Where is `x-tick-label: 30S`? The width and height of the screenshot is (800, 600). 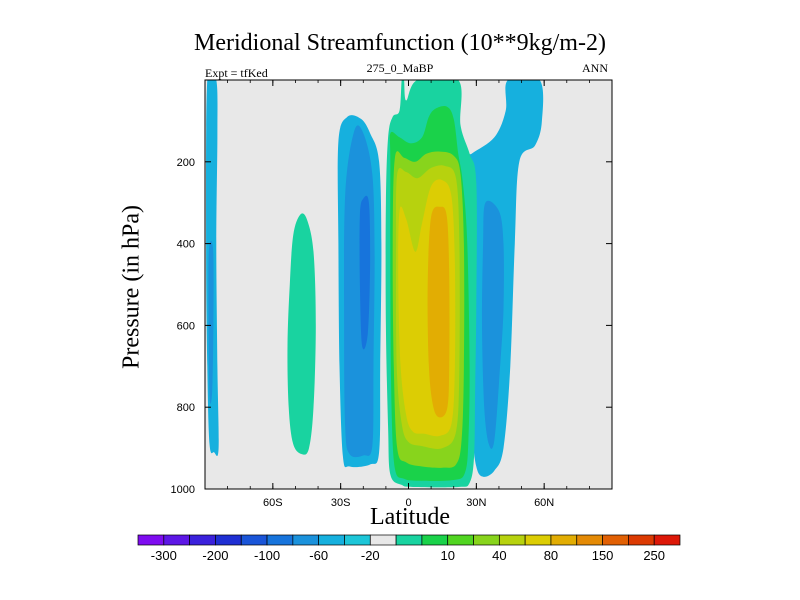
x-tick-label: 30S is located at coordinates (341, 503).